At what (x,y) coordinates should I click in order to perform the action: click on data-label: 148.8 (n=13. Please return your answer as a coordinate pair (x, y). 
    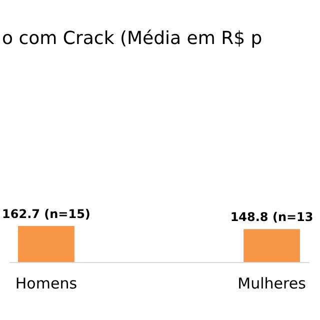
    Looking at the image, I should click on (272, 217).